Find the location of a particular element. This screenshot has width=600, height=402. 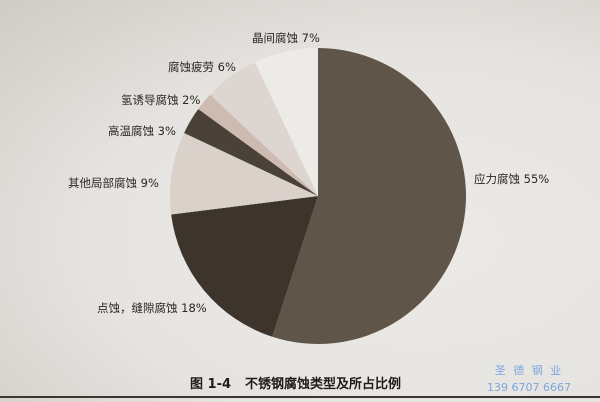

page-rule is located at coordinates (300, 397).